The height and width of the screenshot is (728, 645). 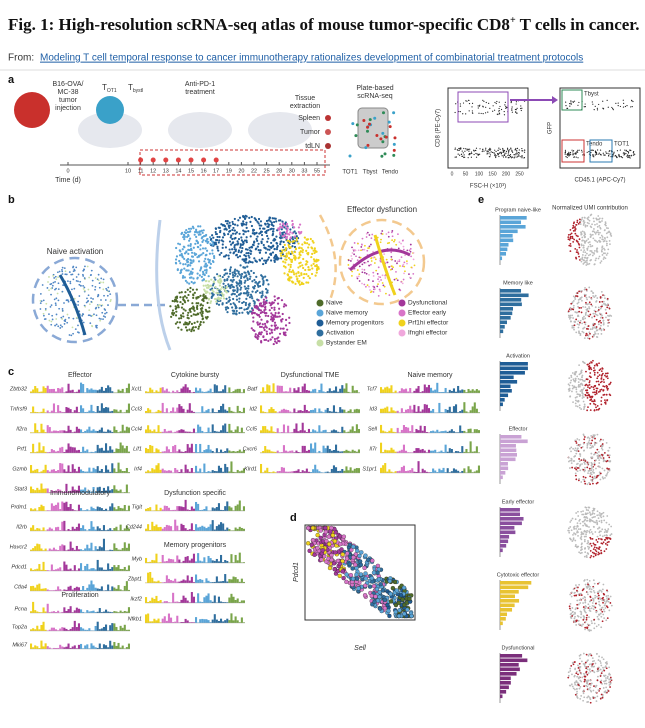 What do you see at coordinates (67, 92) in the screenshot?
I see `label: MC-38` at bounding box center [67, 92].